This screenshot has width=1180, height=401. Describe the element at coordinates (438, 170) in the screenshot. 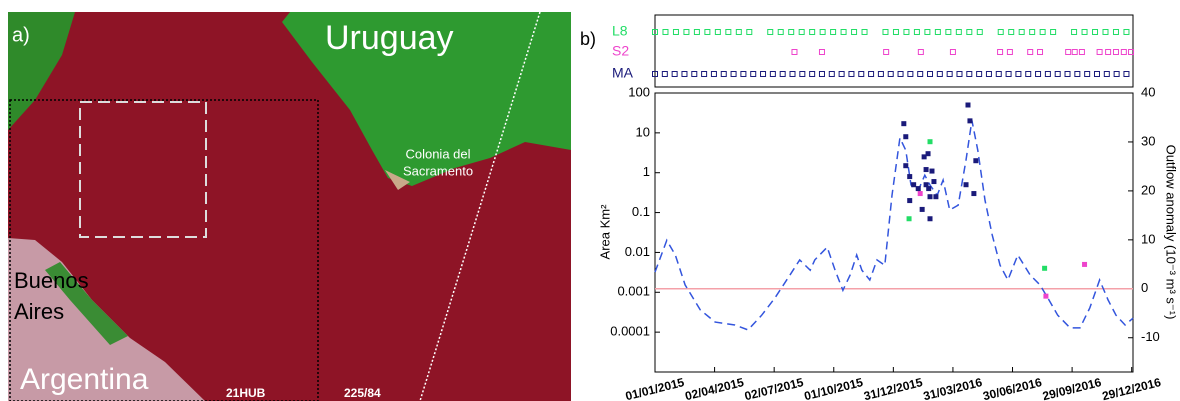

I see `city-label: Sacramento` at that location.